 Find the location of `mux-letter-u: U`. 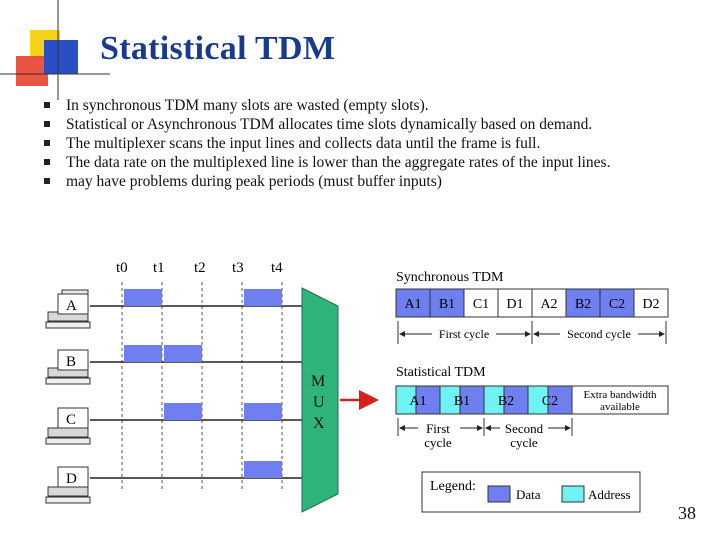

mux-letter-u: U is located at coordinates (319, 402).